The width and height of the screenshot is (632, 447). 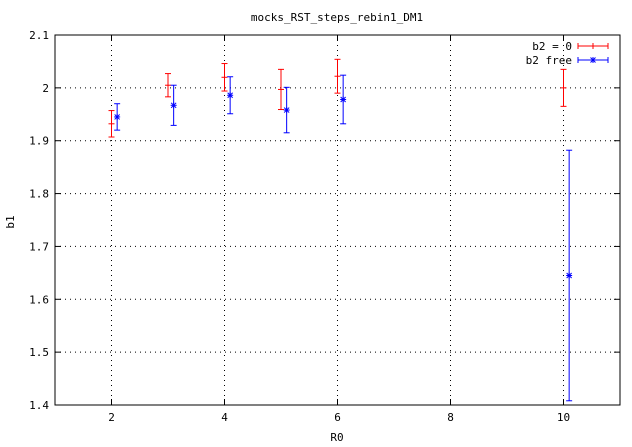 I want to click on x-tick-label: 4, so click(x=224, y=417).